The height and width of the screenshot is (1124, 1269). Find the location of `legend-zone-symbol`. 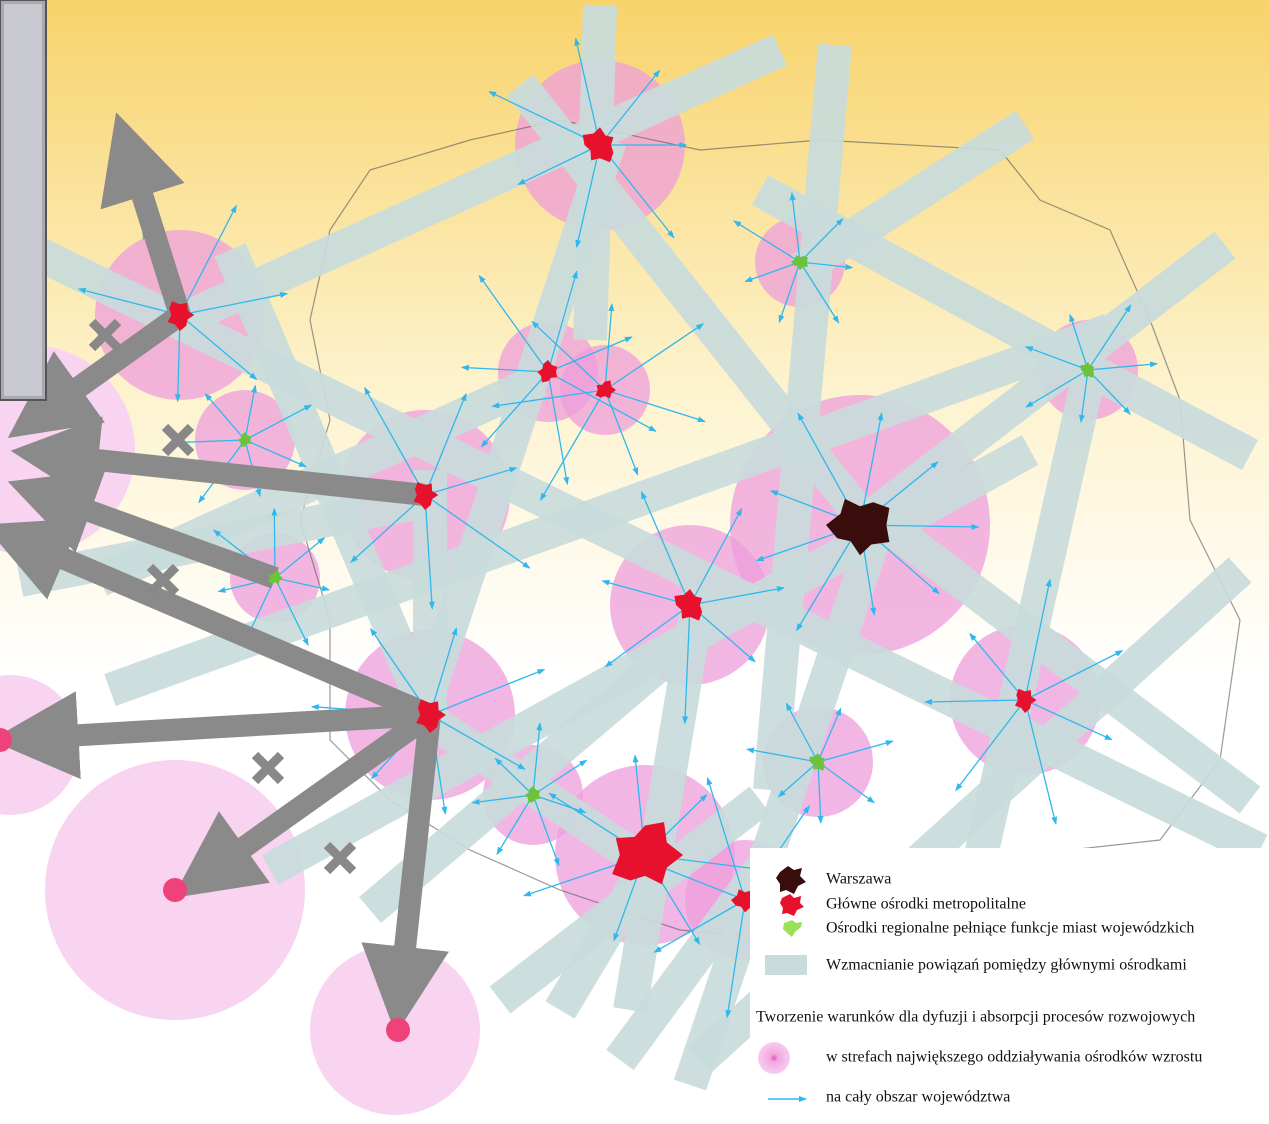

legend-zone-symbol is located at coordinates (774, 1058).